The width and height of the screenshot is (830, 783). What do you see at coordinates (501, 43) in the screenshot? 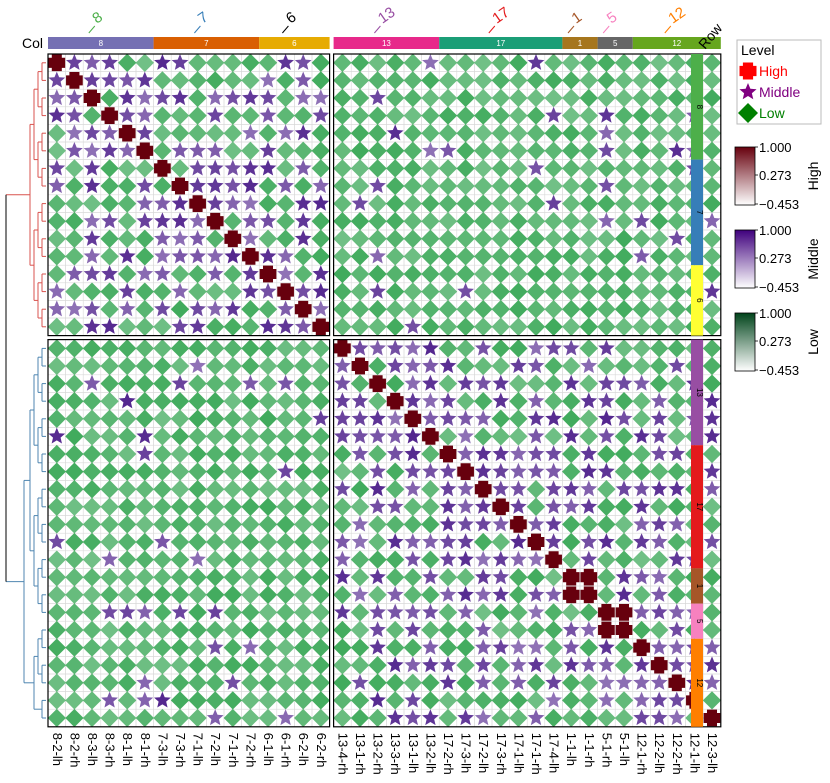
I see `col-annotation-block` at bounding box center [501, 43].